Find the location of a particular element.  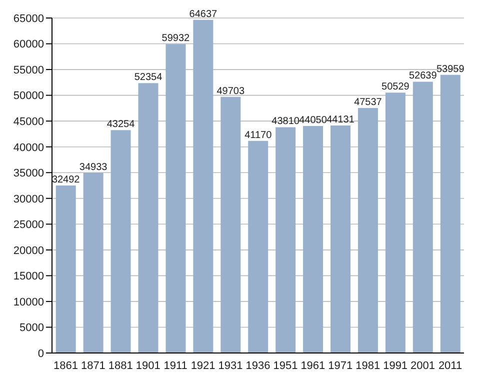

x-tick-label: 2011 is located at coordinates (450, 366).